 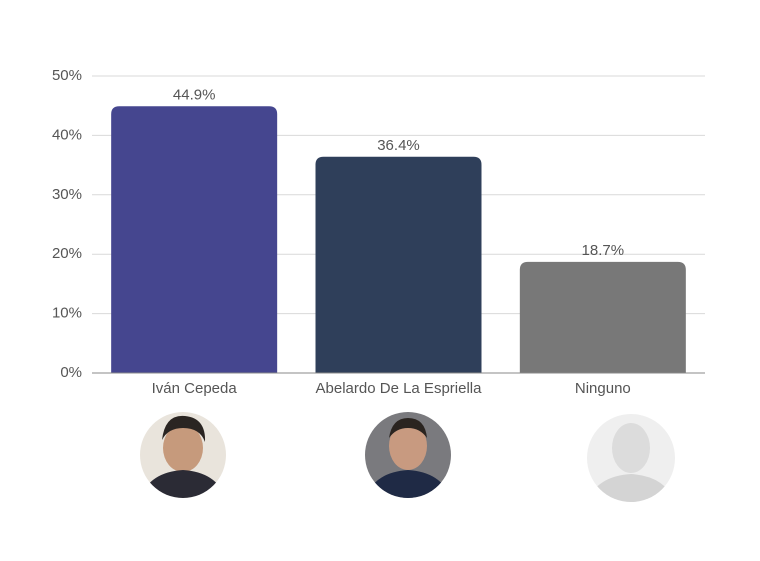 I want to click on x-tick-label: Ninguno, so click(x=603, y=388).